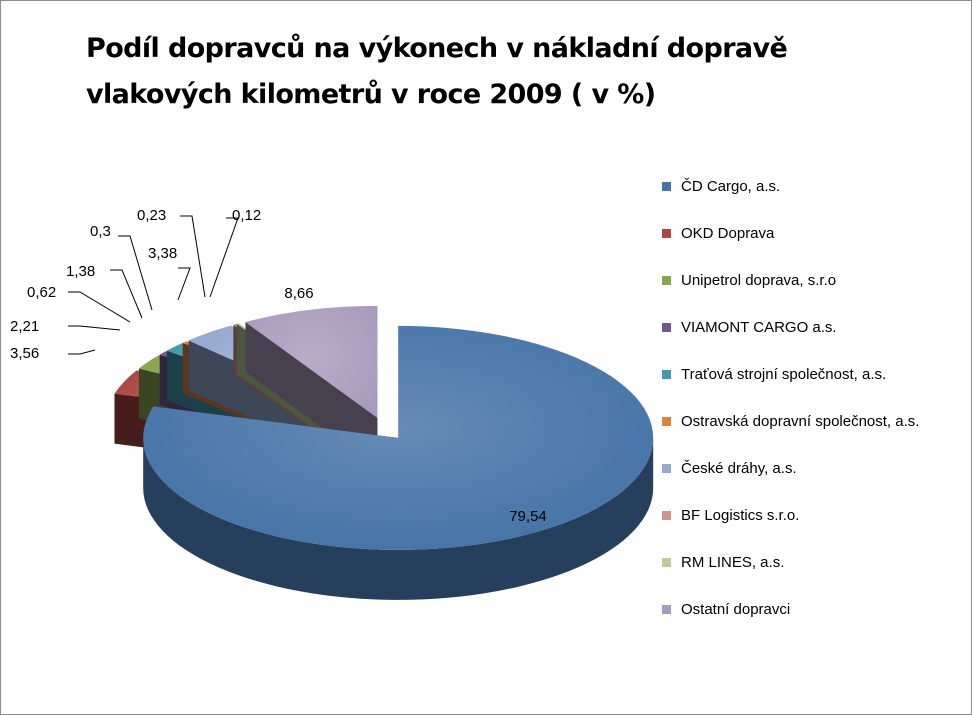 The image size is (972, 715). I want to click on legend-item-10: Ostatní dopravci, so click(812, 610).